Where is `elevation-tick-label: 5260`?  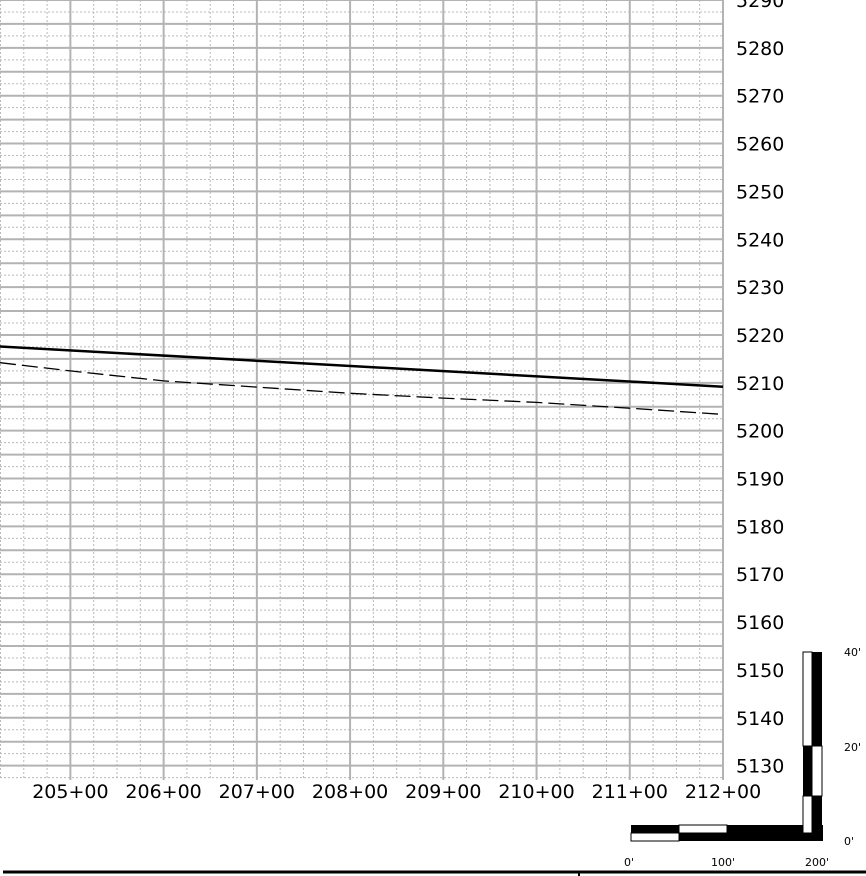 elevation-tick-label: 5260 is located at coordinates (760, 145).